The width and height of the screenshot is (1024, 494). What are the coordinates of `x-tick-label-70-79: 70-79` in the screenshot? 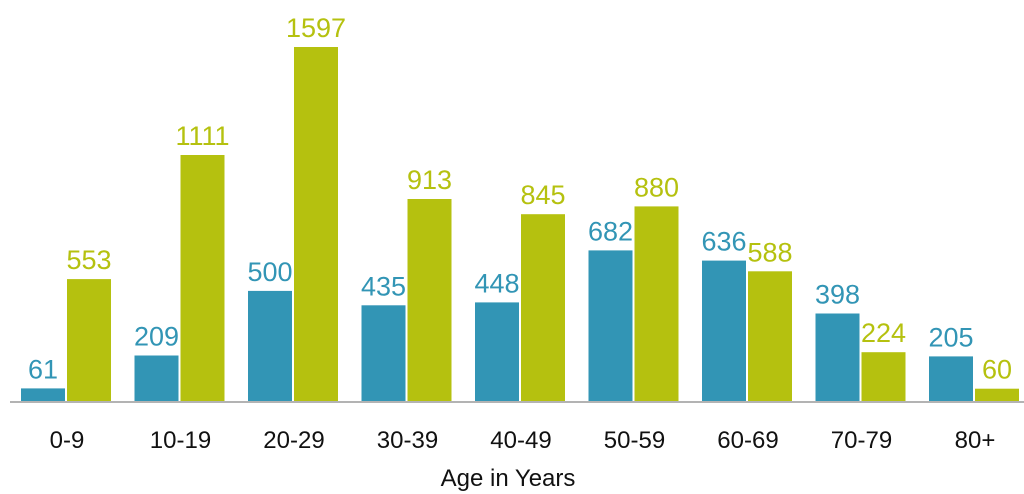 It's located at (861, 440).